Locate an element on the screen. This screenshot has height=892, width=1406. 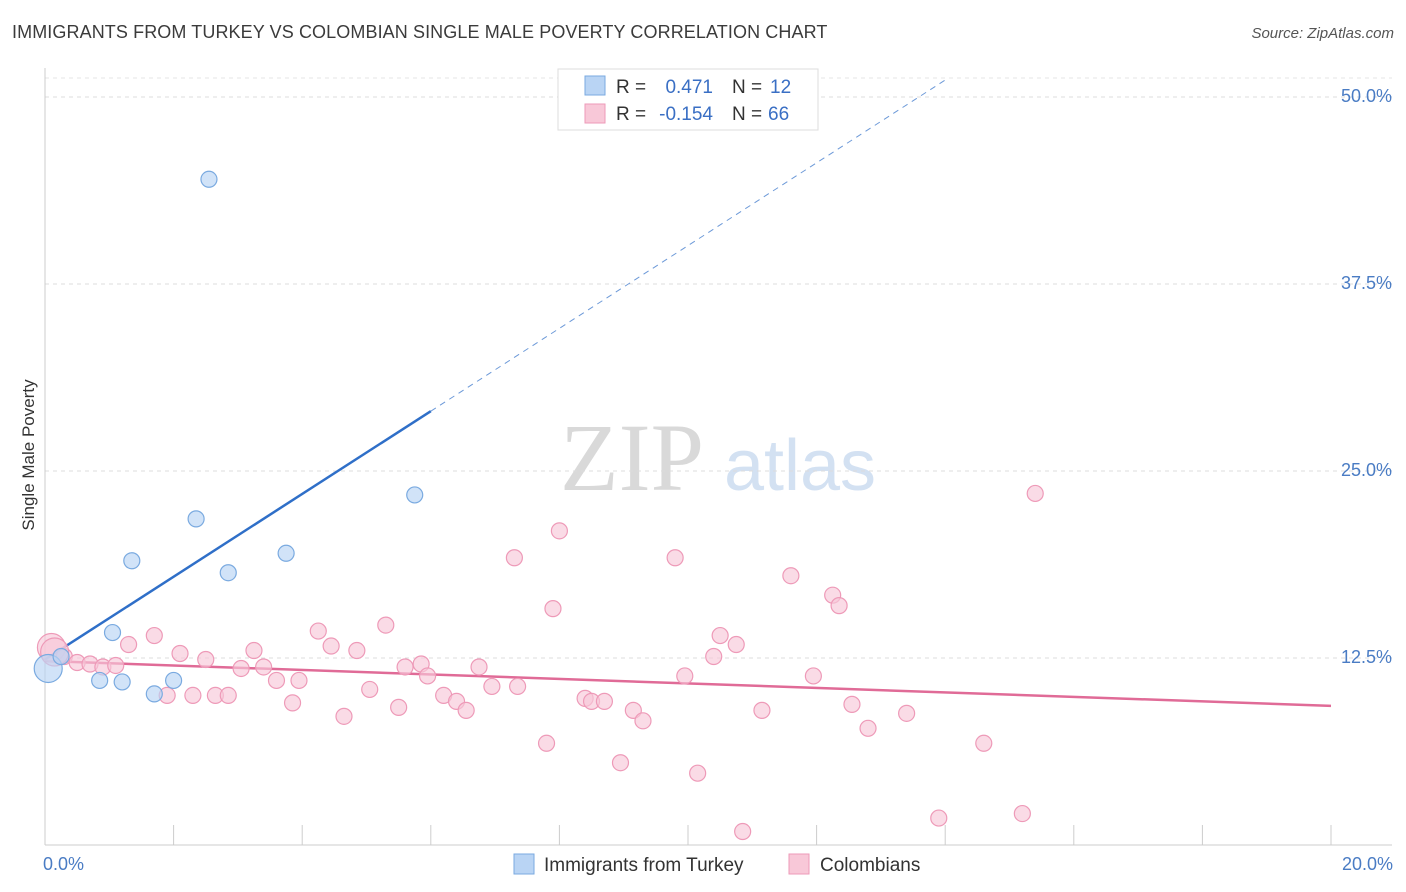
stats-r-label-colombians: R = is located at coordinates (631, 114).